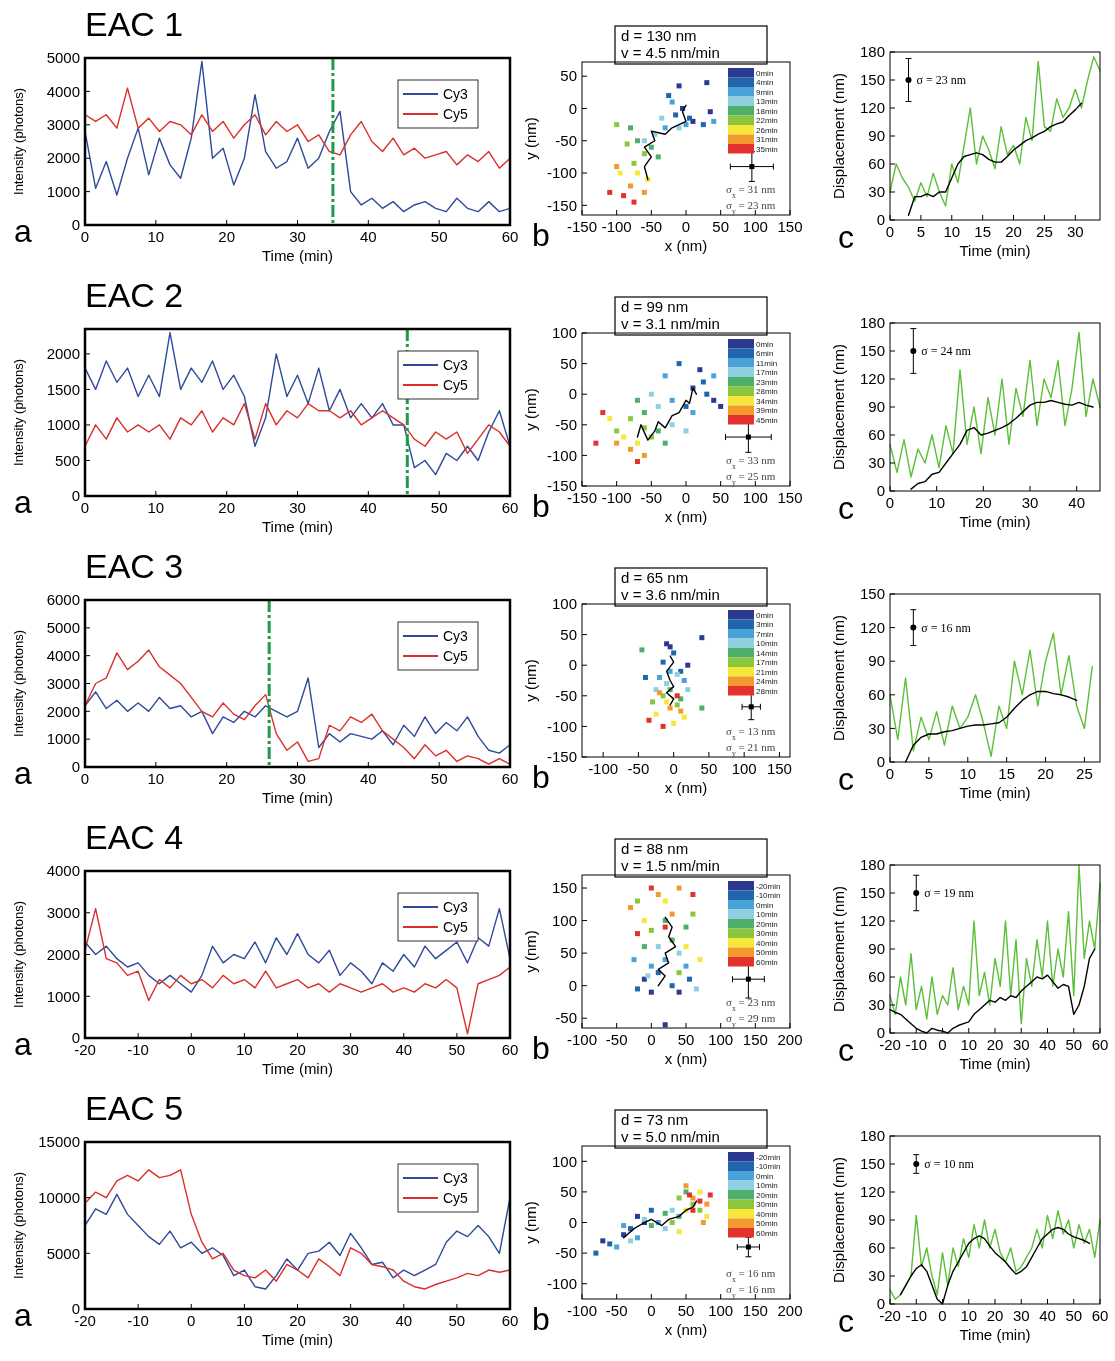 This screenshot has width=1115, height=1361. Describe the element at coordinates (541, 1319) in the screenshot. I see `text: b` at that location.